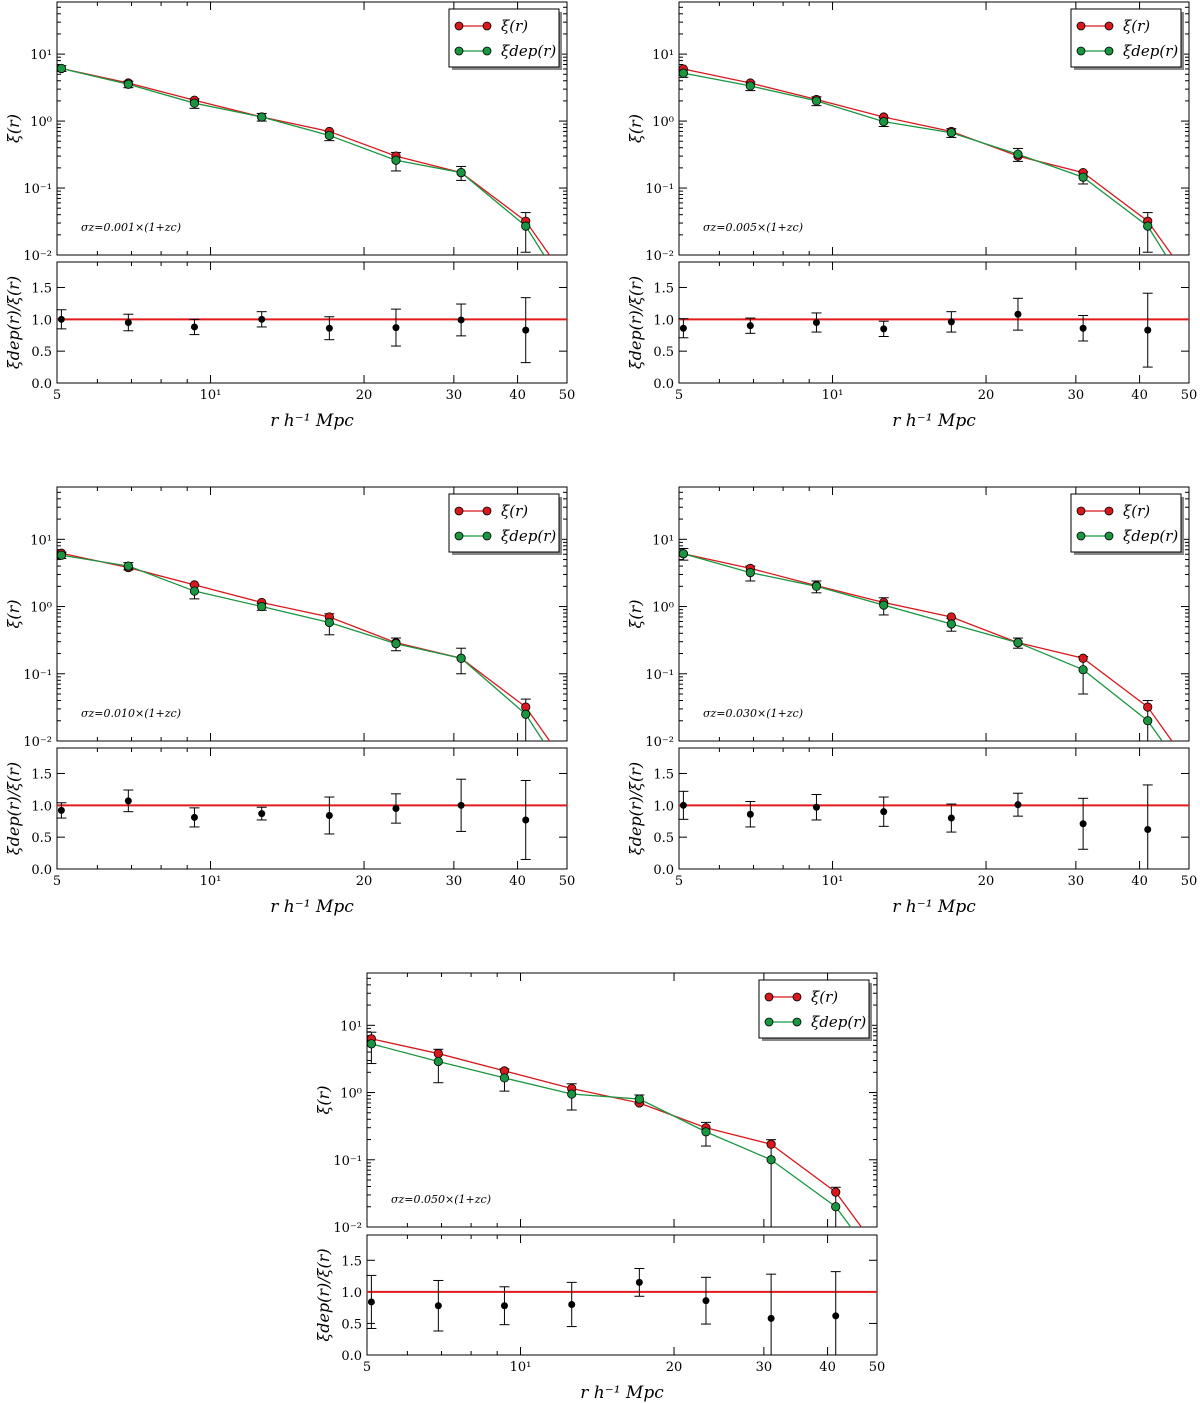  Describe the element at coordinates (454, 395) in the screenshot. I see `x-tick-label: 30` at that location.